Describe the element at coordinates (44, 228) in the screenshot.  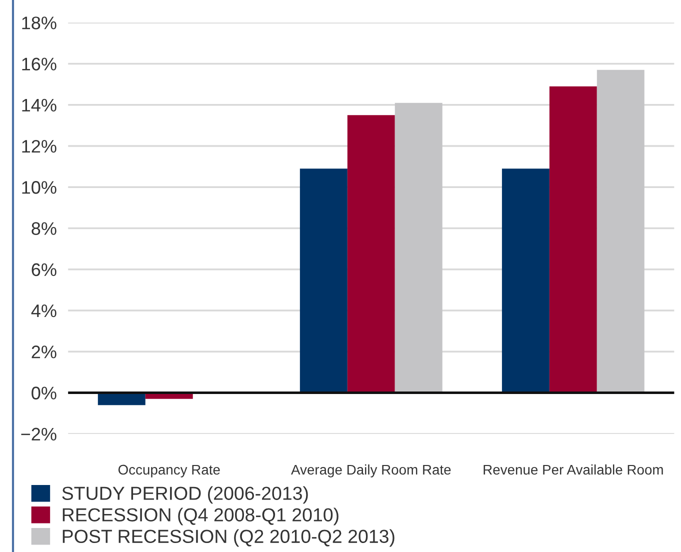
I see `y-tick-label: 8%` at that location.